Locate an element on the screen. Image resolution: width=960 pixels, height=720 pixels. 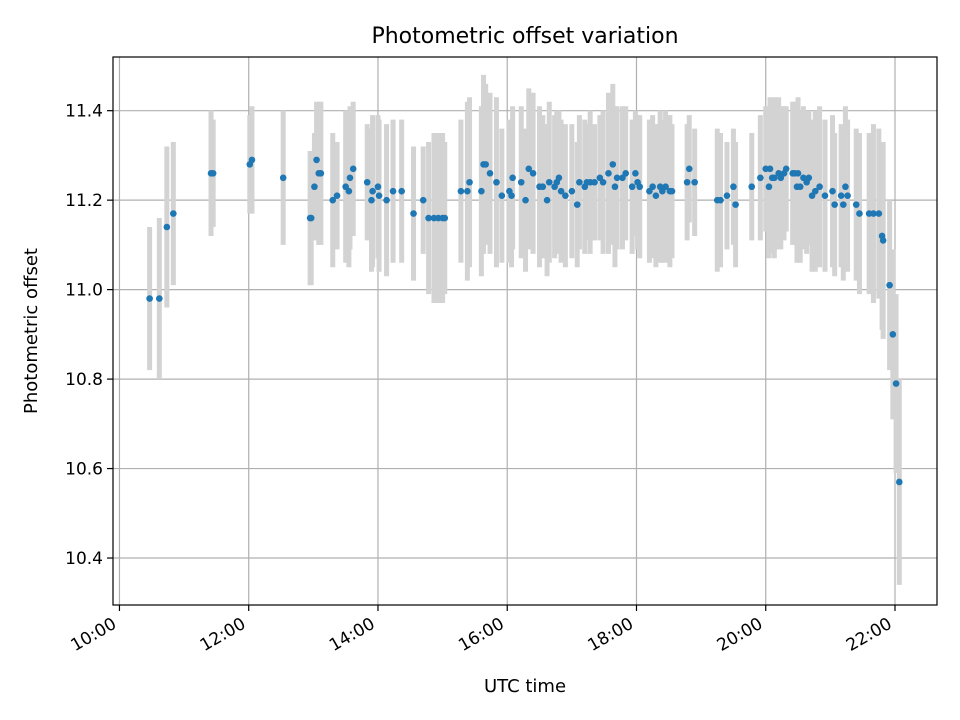
x-axis-label: UTC time is located at coordinates (525, 686).